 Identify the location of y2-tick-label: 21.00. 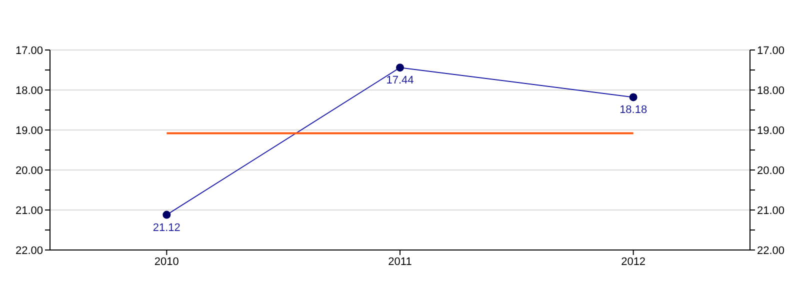
(771, 210).